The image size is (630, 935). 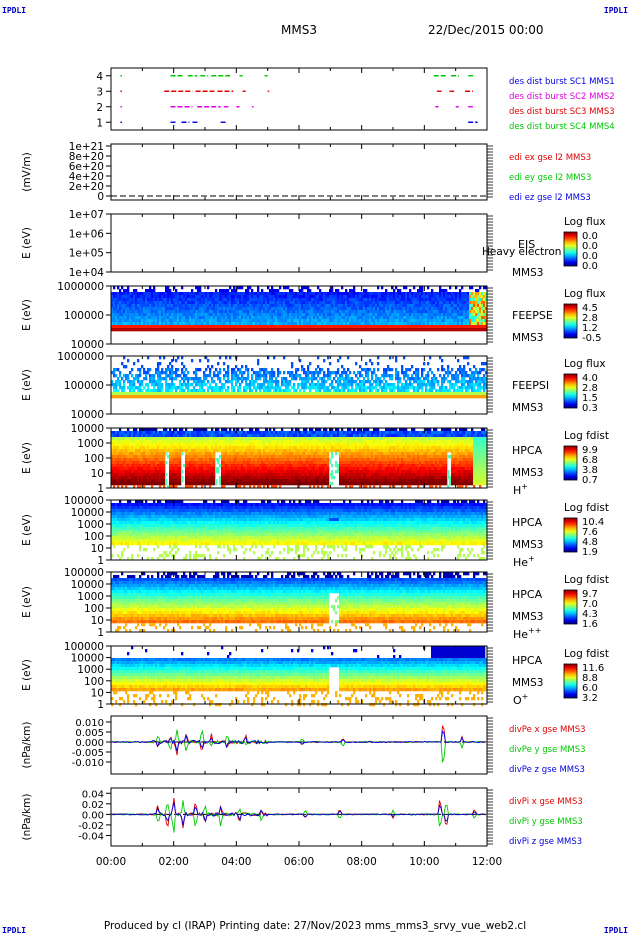 I want to click on ytick-label-hpca_o-5: 1, so click(x=100, y=705).